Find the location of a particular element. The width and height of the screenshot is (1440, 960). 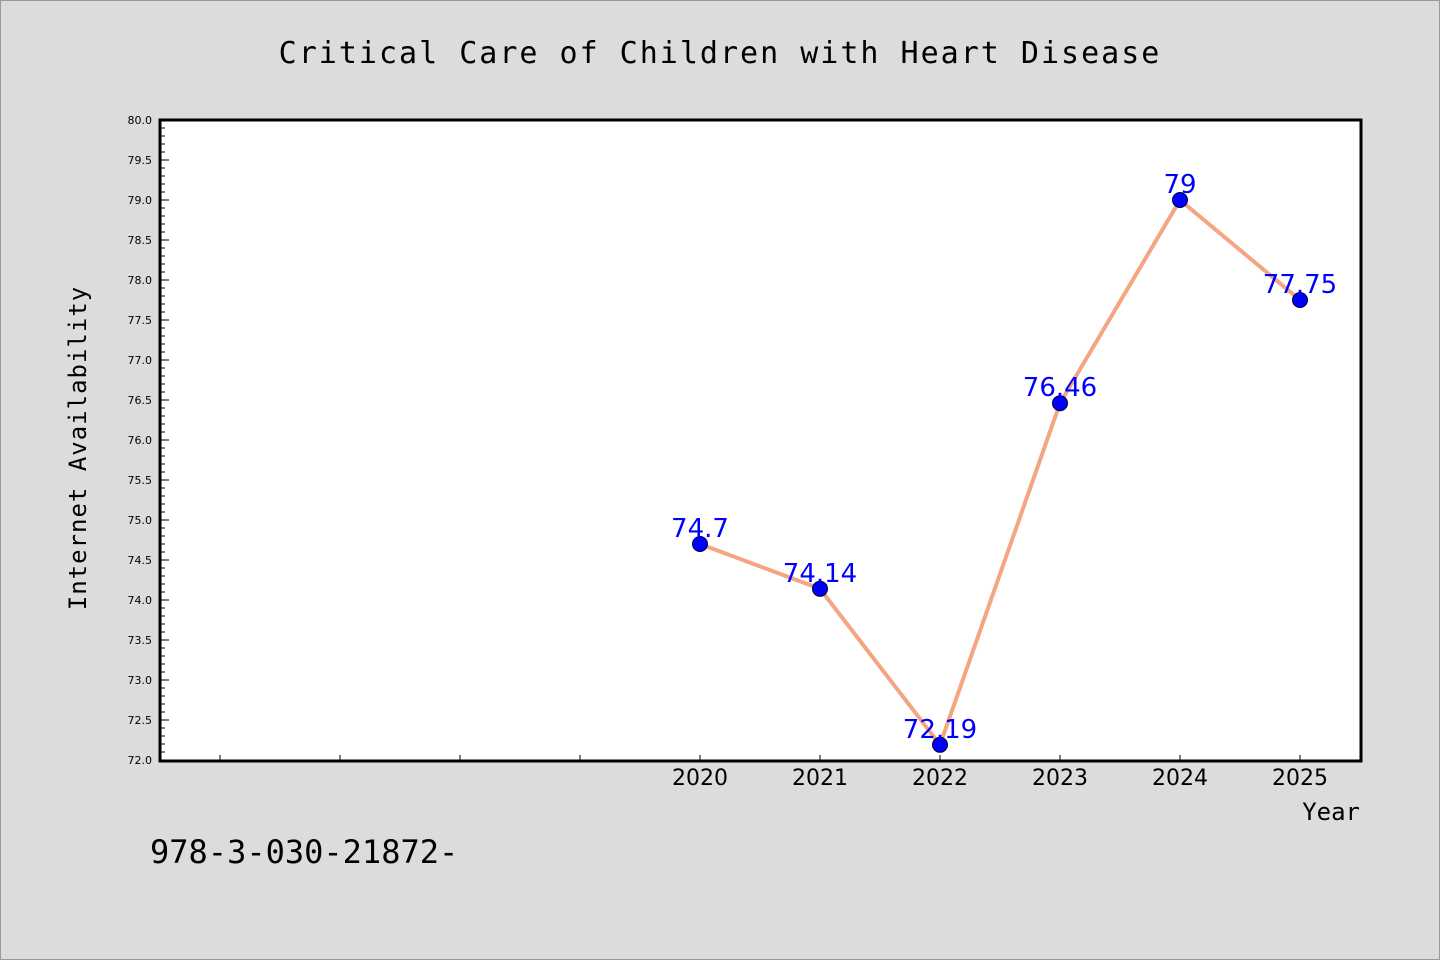

x-axis: 2020 2021 2022 2023 2024 2025 is located at coordinates (773, 773).